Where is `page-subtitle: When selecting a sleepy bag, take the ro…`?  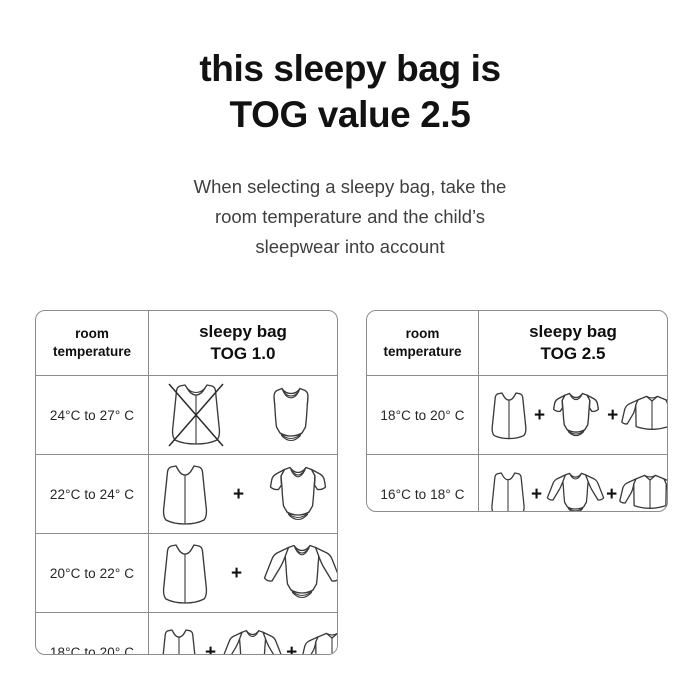
page-subtitle: When selecting a sleepy bag, take the ro… is located at coordinates (350, 217).